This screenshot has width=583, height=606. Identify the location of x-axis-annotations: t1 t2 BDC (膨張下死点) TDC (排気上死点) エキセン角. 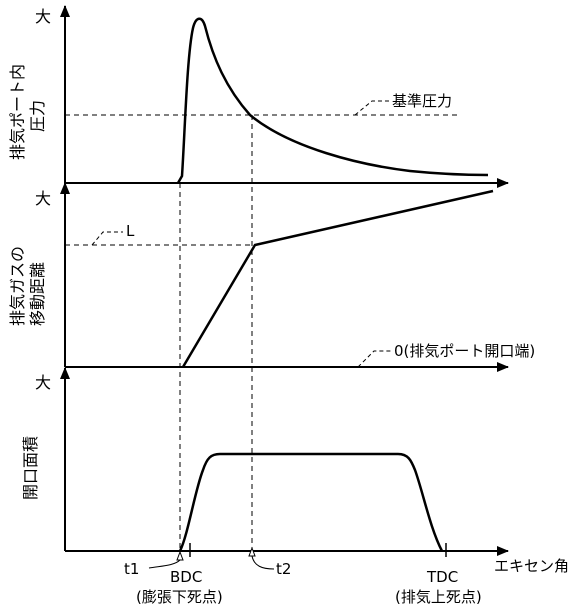
(346, 574).